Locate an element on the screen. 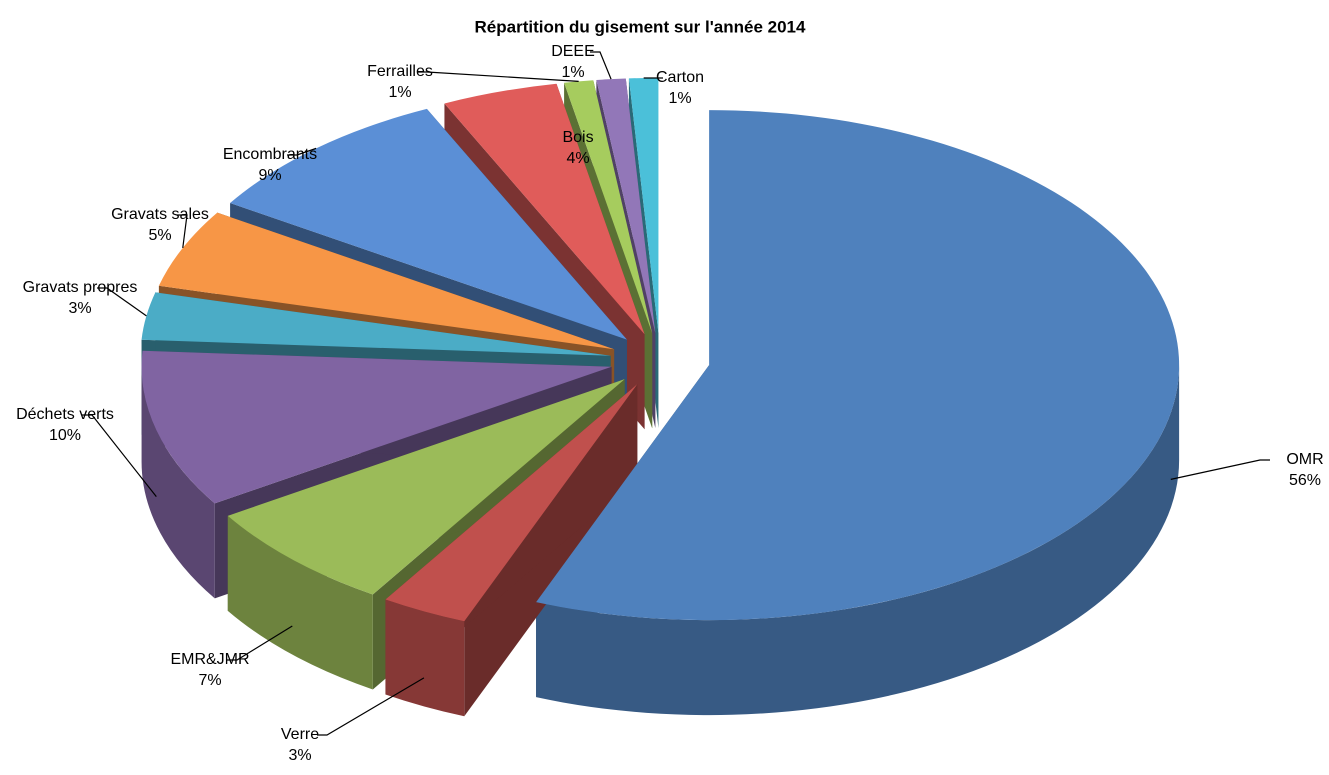 The image size is (1329, 775). category-label: Ferrailles is located at coordinates (400, 71).